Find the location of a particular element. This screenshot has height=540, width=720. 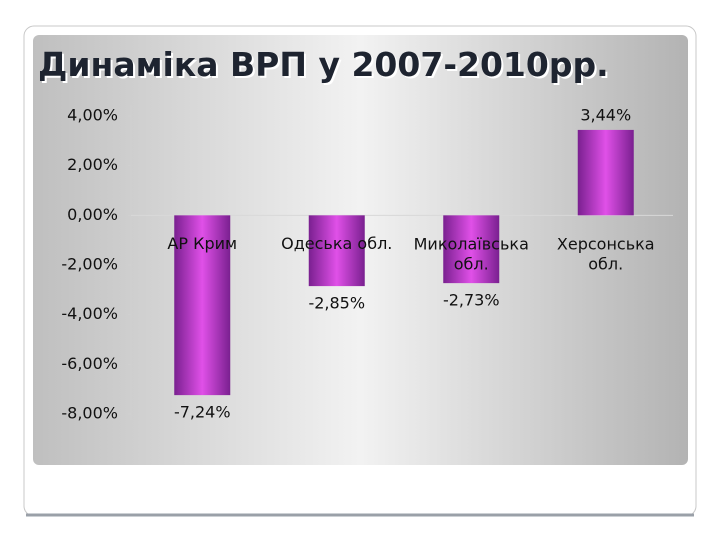

data-label: -2,85% is located at coordinates (336, 303).